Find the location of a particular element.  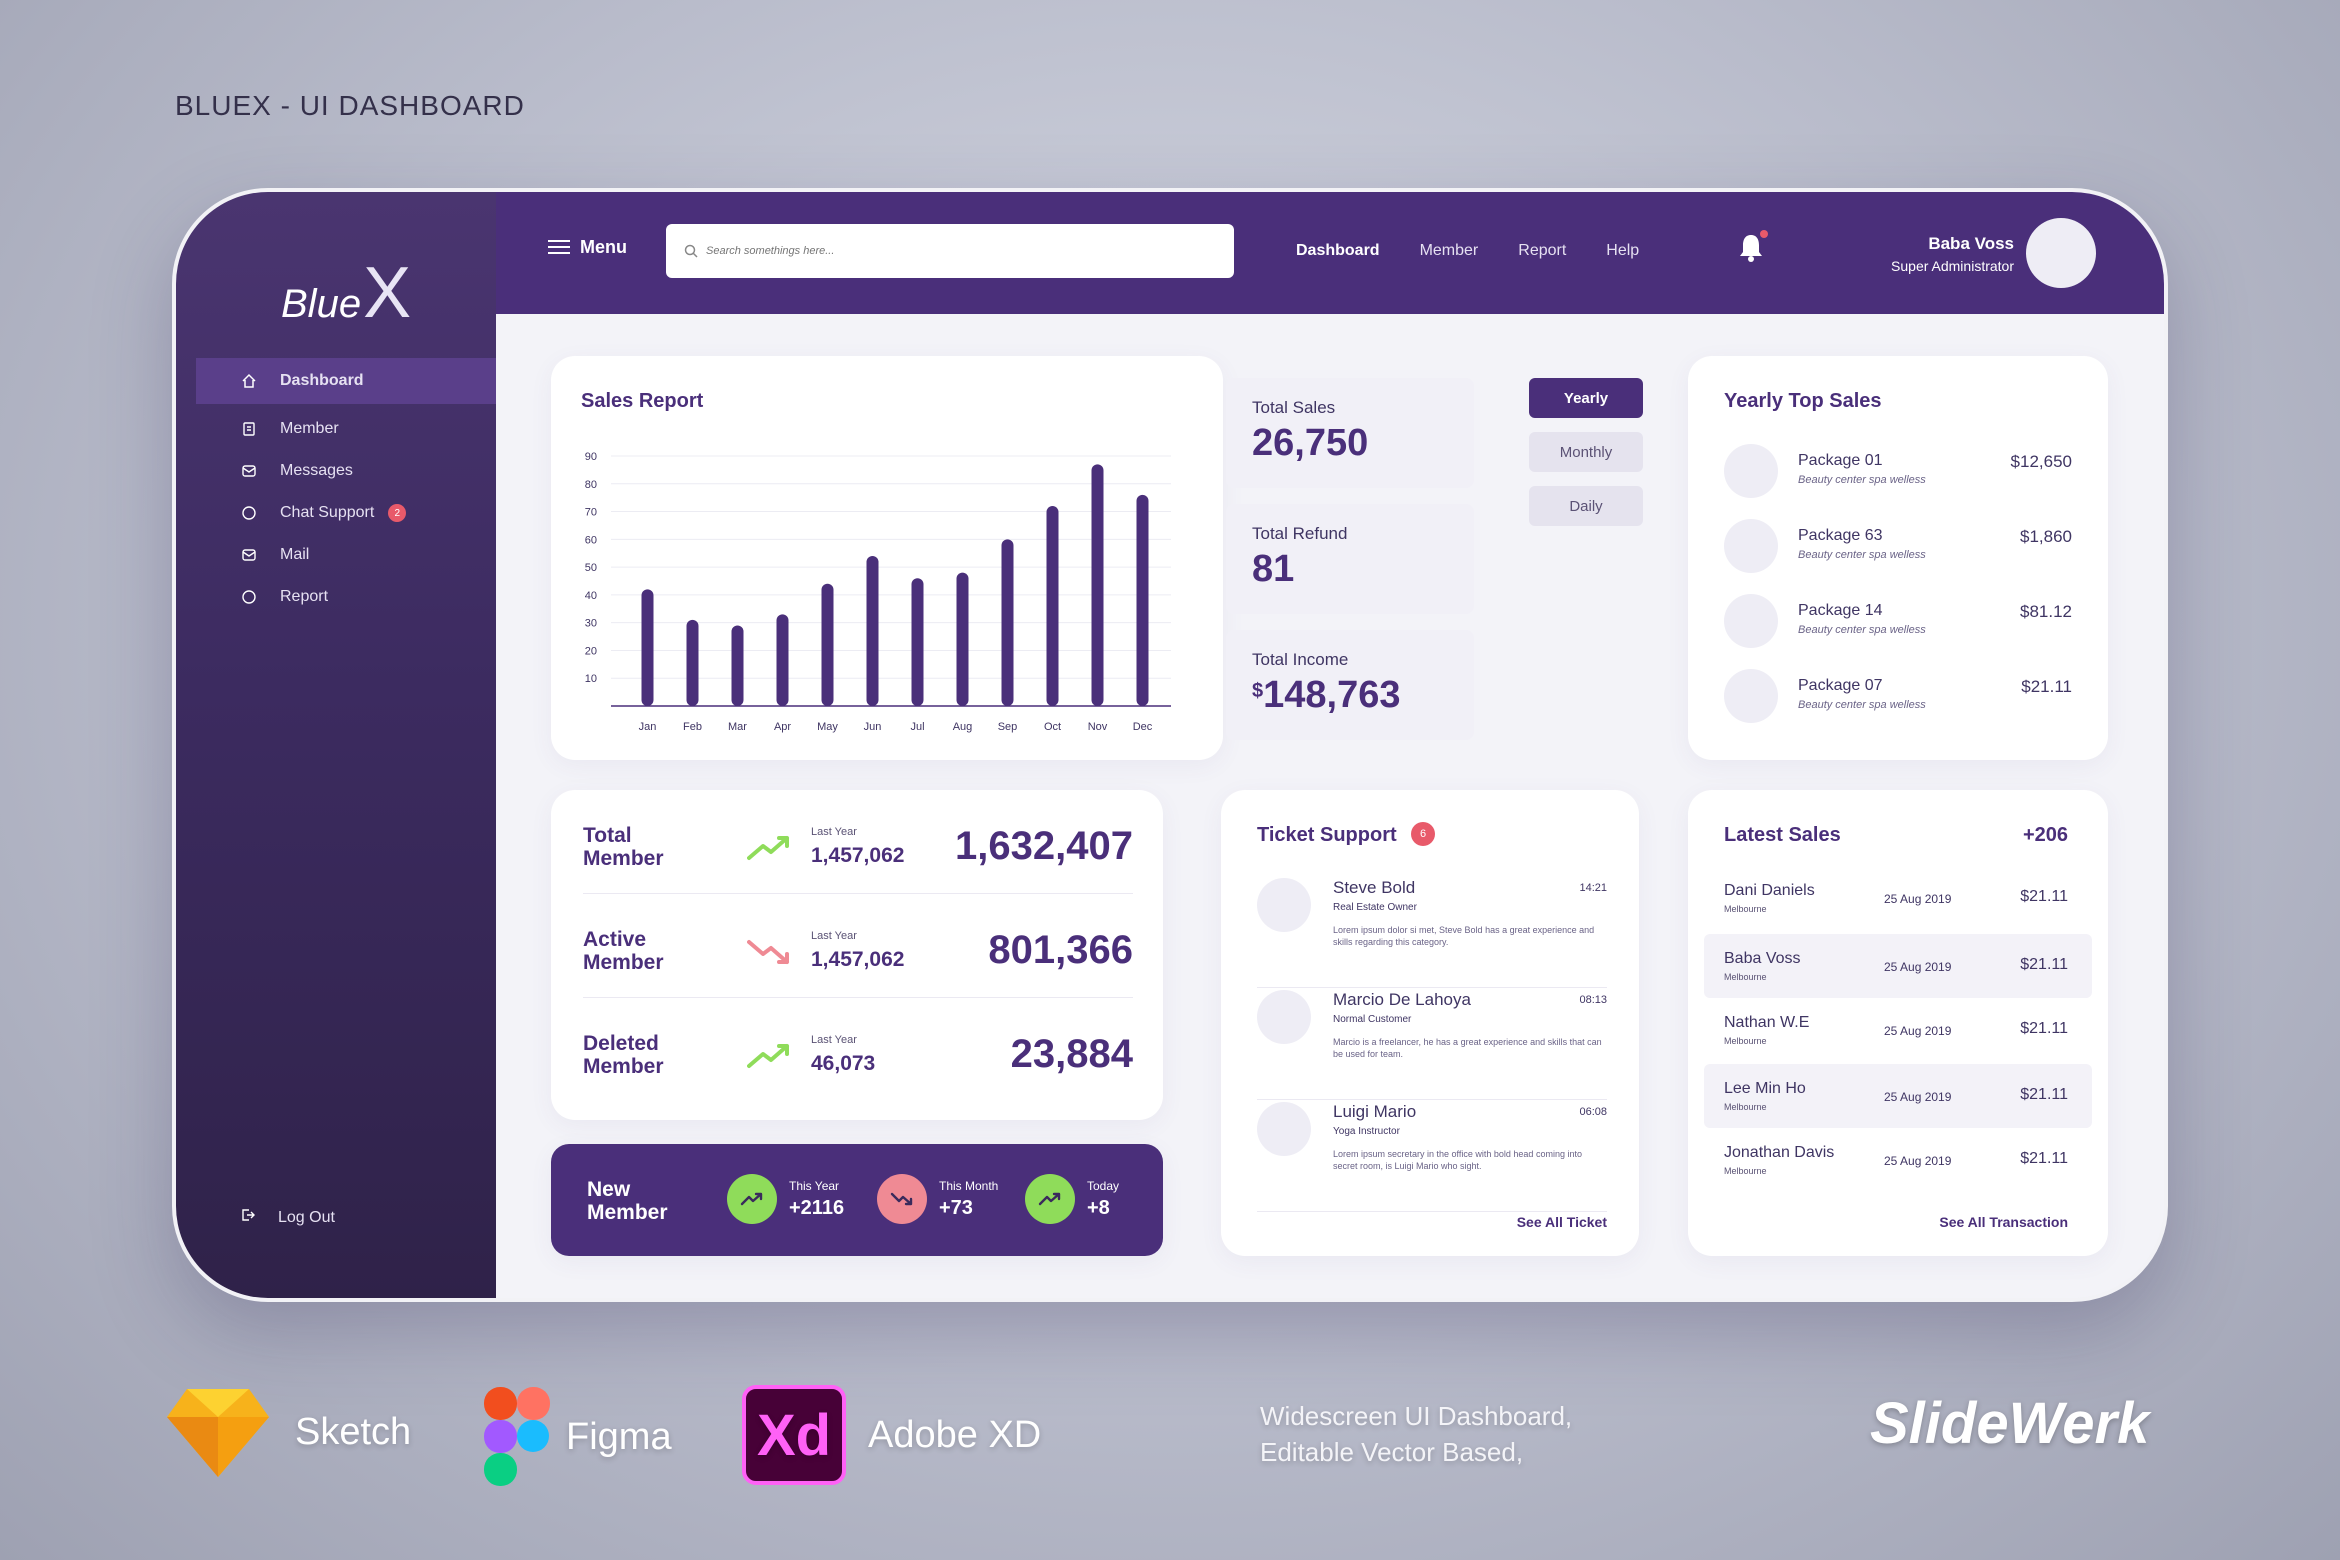

table-row: Lee Min Ho Melbourne 25 Aug 2019 $21.11 is located at coordinates (1898, 1096).